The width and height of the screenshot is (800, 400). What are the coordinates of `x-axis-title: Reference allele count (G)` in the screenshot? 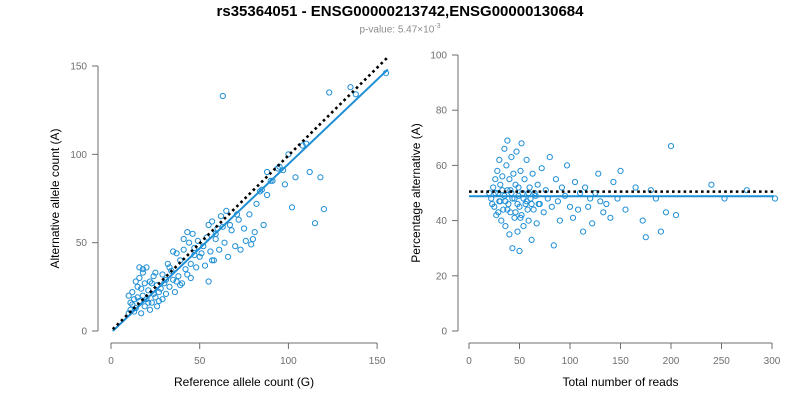 It's located at (244, 382).